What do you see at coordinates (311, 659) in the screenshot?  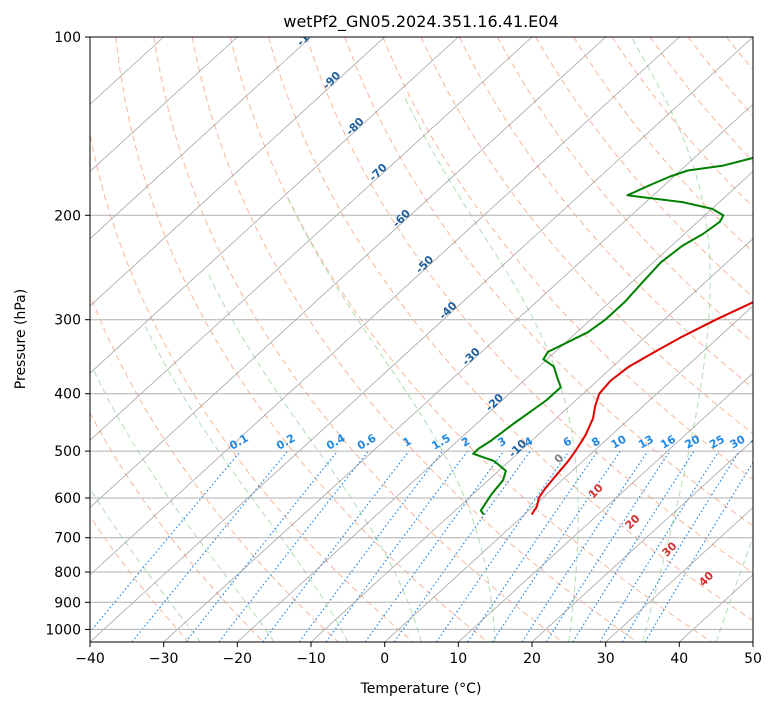 I see `x-tick-label: −10` at bounding box center [311, 659].